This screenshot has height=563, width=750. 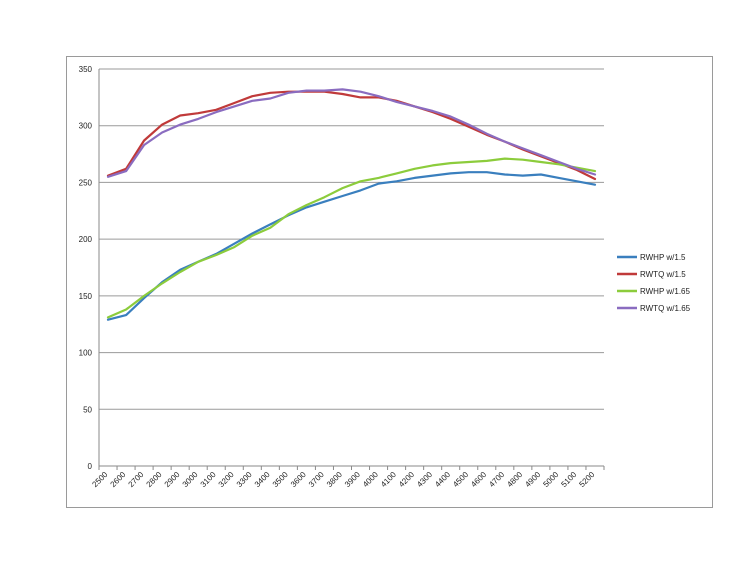 What do you see at coordinates (86, 239) in the screenshot?
I see `y-tick-label: 200` at bounding box center [86, 239].